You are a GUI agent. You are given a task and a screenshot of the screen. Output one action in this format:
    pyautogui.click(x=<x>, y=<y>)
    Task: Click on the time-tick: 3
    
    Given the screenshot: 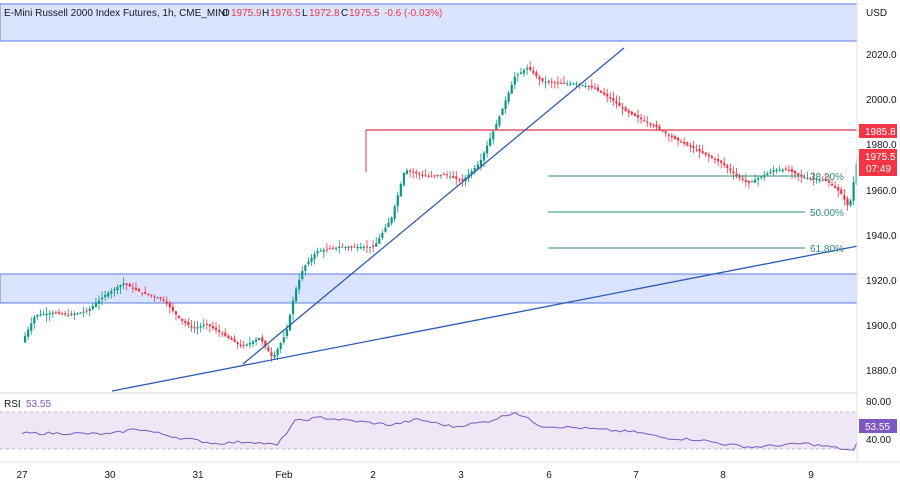 What is the action you would take?
    pyautogui.click(x=461, y=475)
    